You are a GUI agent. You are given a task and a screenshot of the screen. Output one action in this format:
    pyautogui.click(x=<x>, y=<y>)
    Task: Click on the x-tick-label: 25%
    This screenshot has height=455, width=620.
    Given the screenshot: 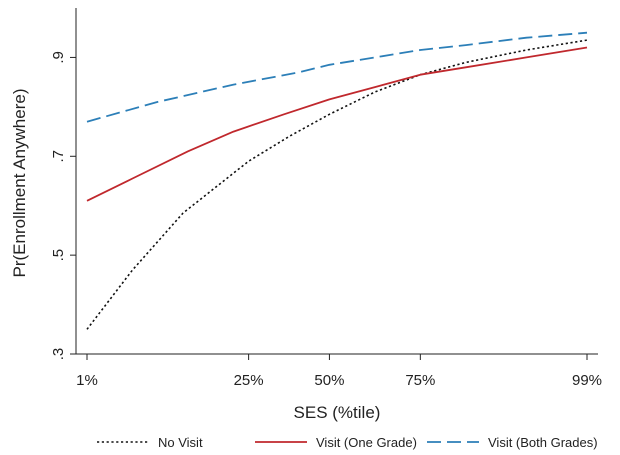 What is the action you would take?
    pyautogui.click(x=249, y=380)
    